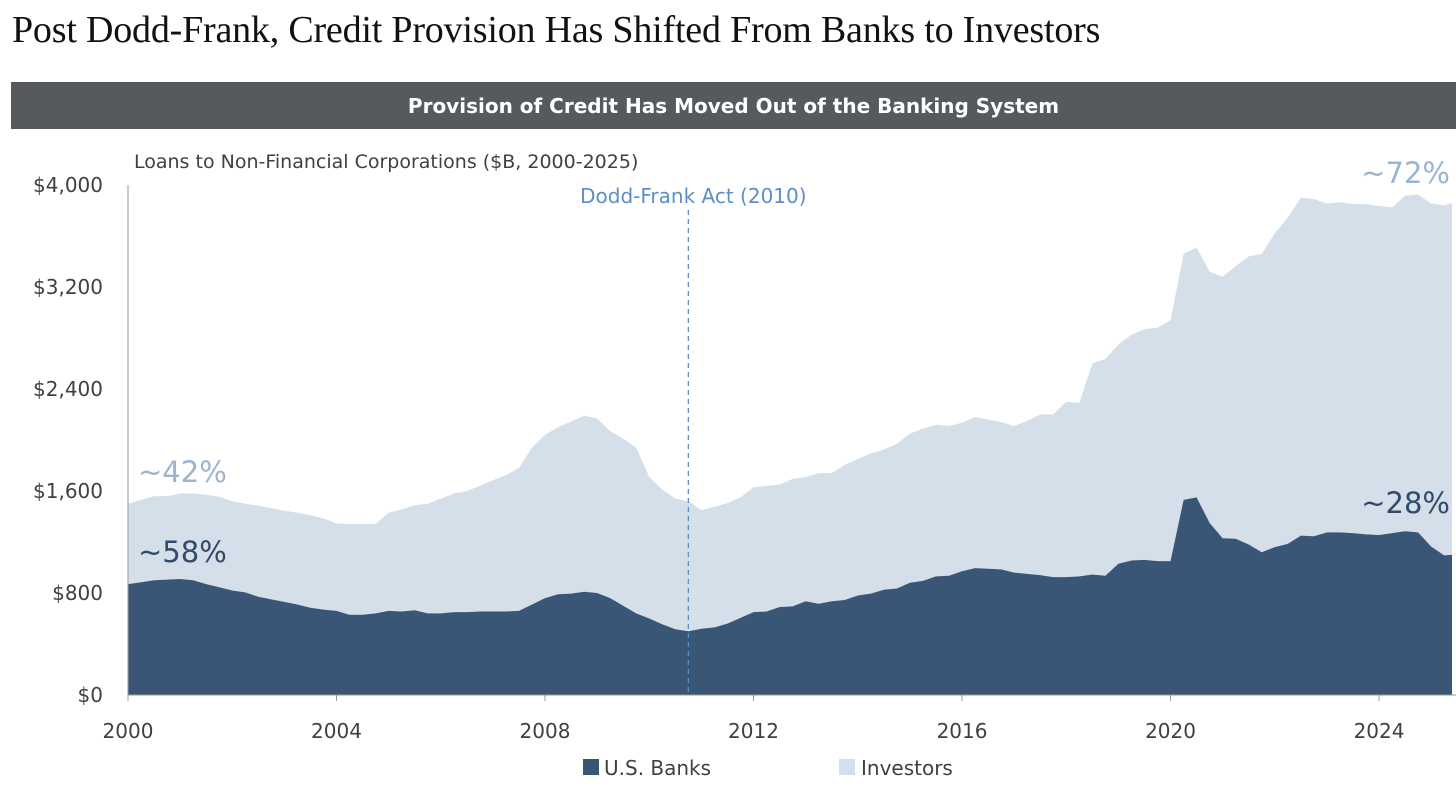 This screenshot has width=1456, height=791. I want to click on x-tick-label: 2004, so click(336, 731).